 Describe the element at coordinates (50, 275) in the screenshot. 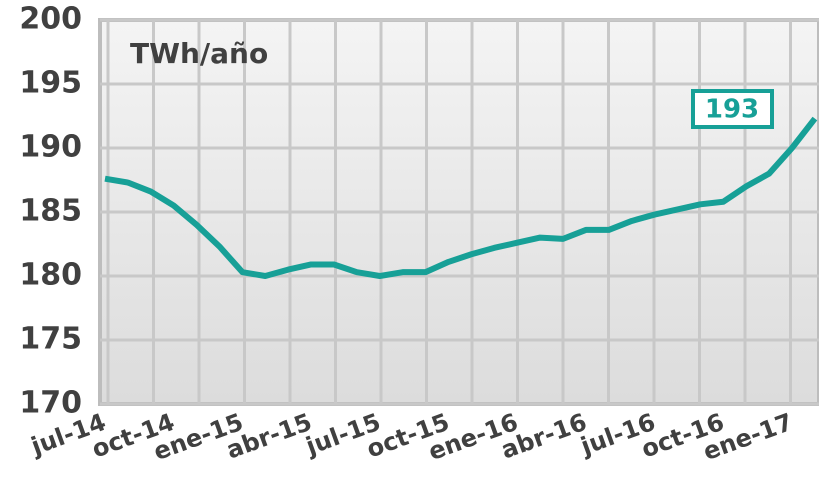

I see `y-tick-label: 180` at that location.